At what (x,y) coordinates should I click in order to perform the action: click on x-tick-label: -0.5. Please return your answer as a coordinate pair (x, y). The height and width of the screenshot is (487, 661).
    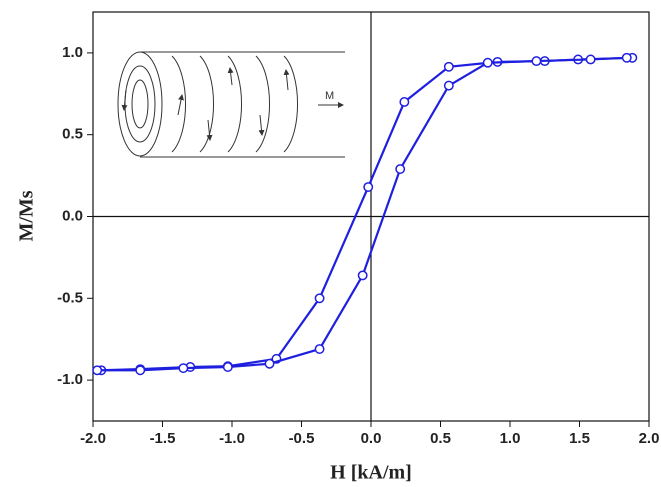
    Looking at the image, I should click on (302, 438).